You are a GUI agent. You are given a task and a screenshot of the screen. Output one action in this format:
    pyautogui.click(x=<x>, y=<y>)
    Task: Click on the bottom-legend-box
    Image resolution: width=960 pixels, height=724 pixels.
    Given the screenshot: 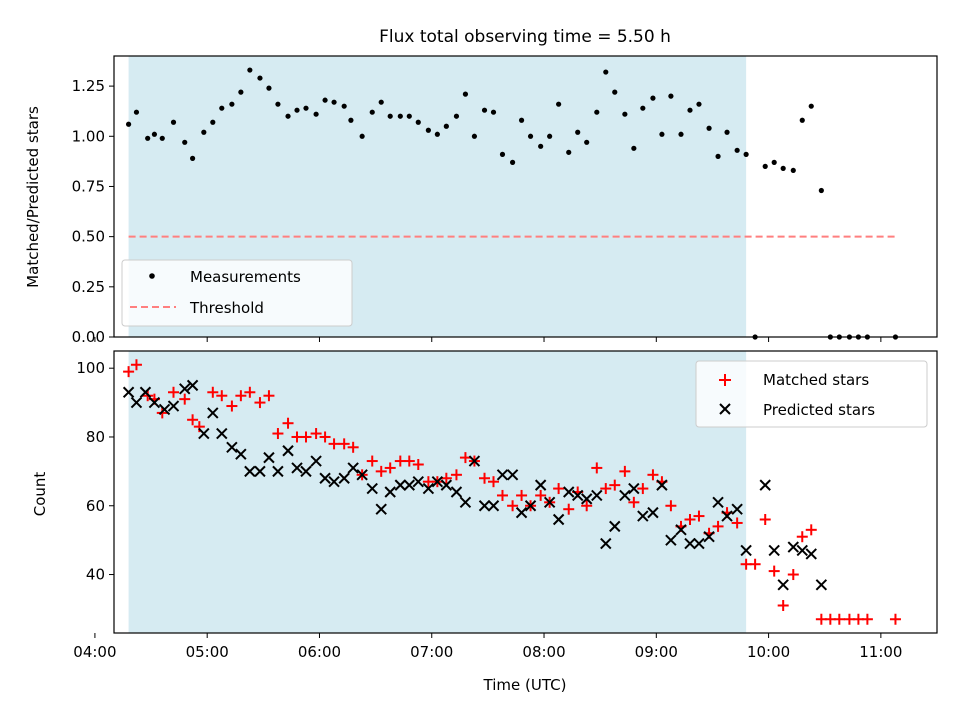 What is the action you would take?
    pyautogui.click(x=811, y=394)
    